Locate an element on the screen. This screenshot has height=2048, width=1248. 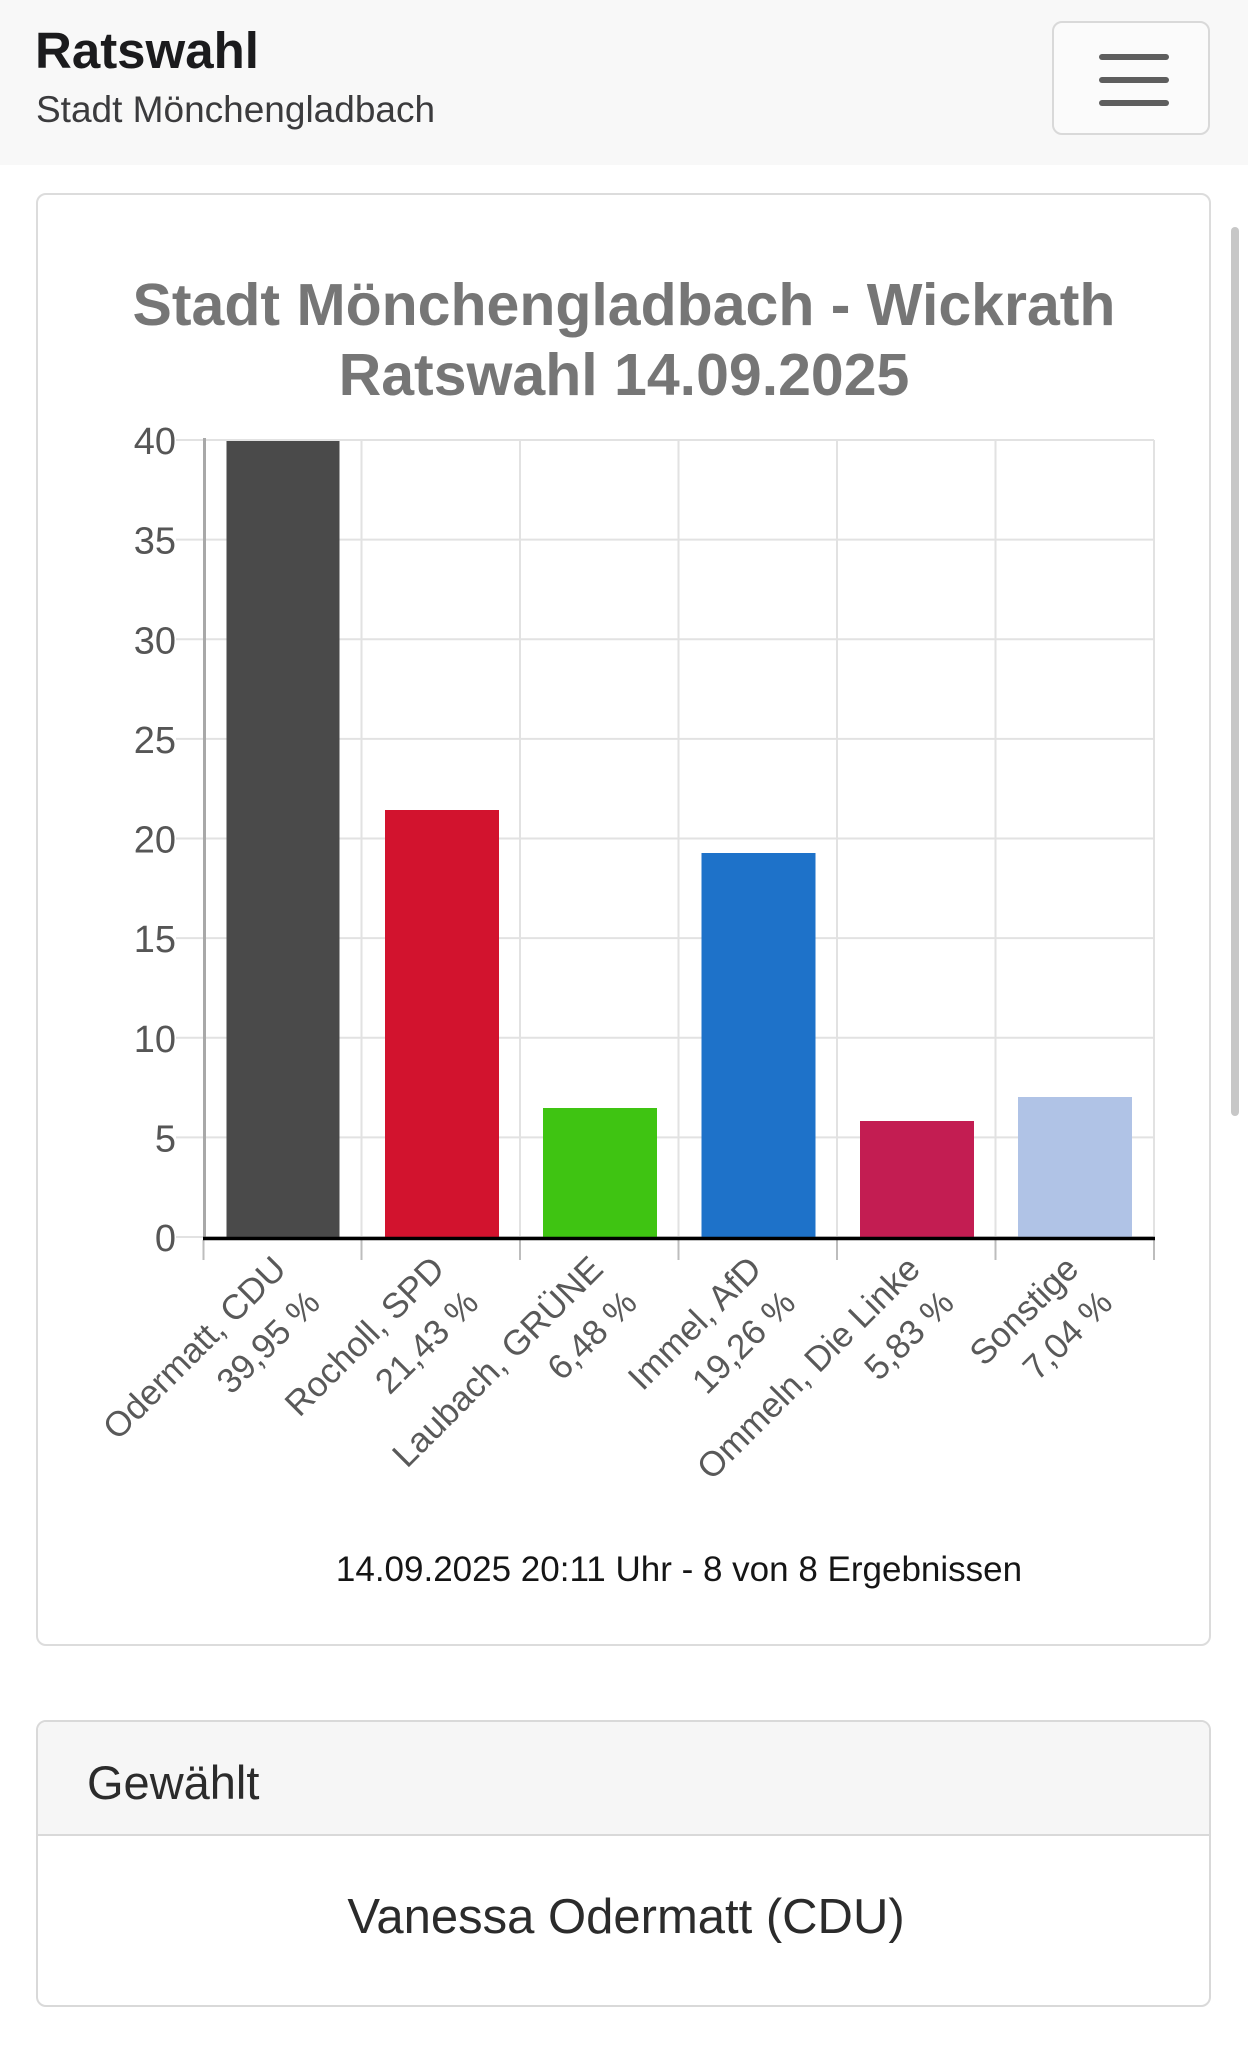
svg-text: 5 is located at coordinates (165, 1139).